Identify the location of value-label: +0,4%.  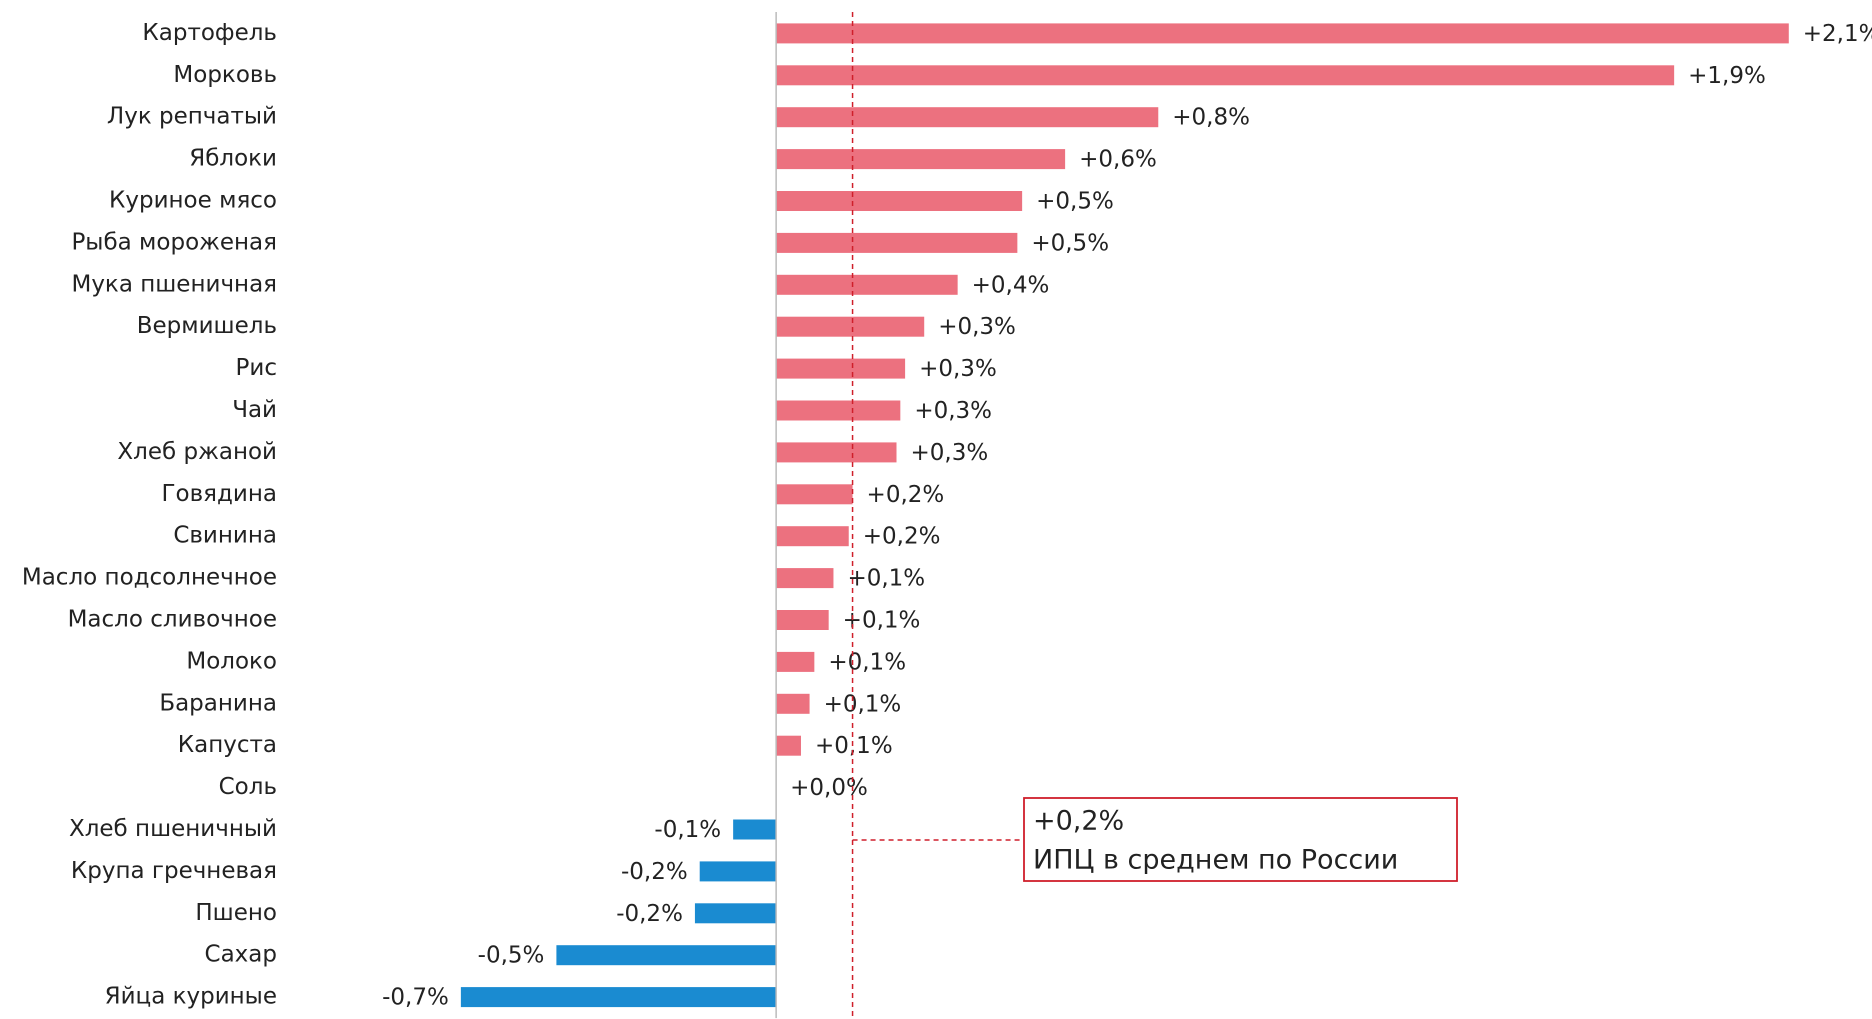
(1011, 285).